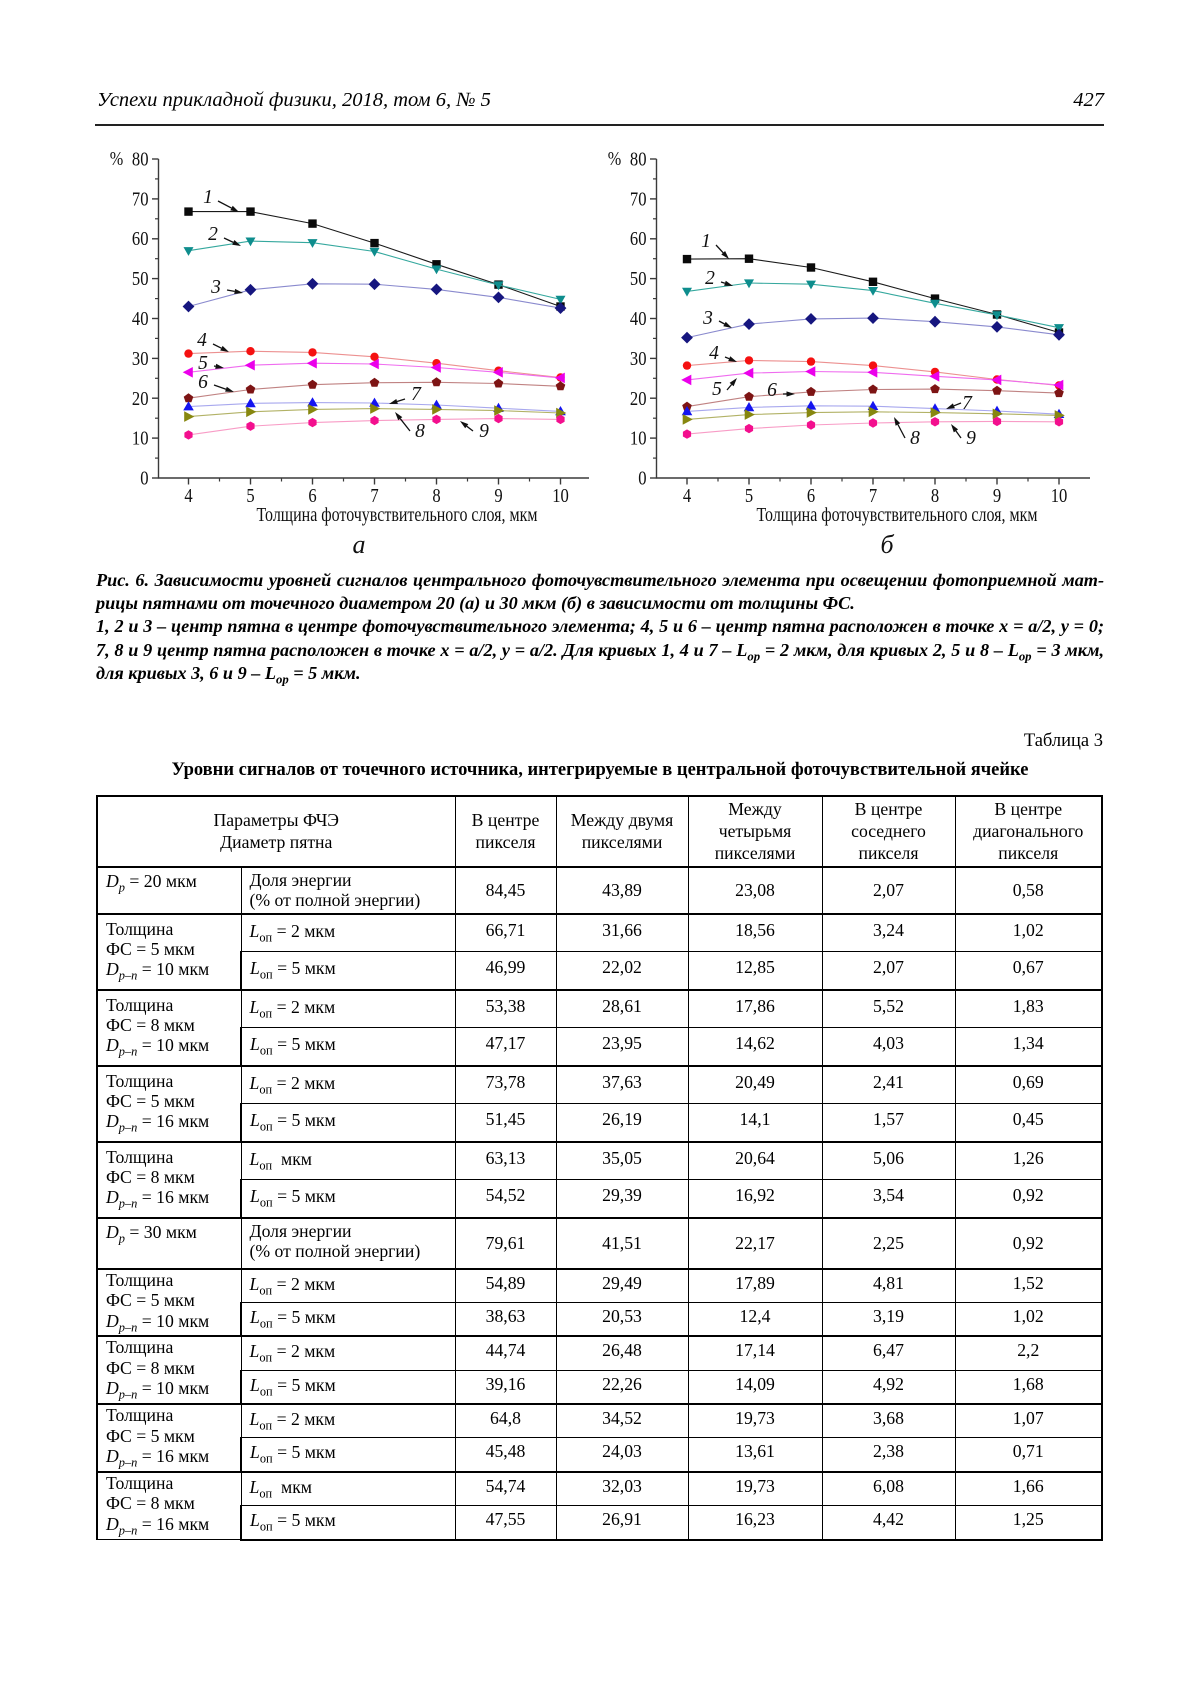  What do you see at coordinates (359, 544) in the screenshot?
I see `svg-text: а` at bounding box center [359, 544].